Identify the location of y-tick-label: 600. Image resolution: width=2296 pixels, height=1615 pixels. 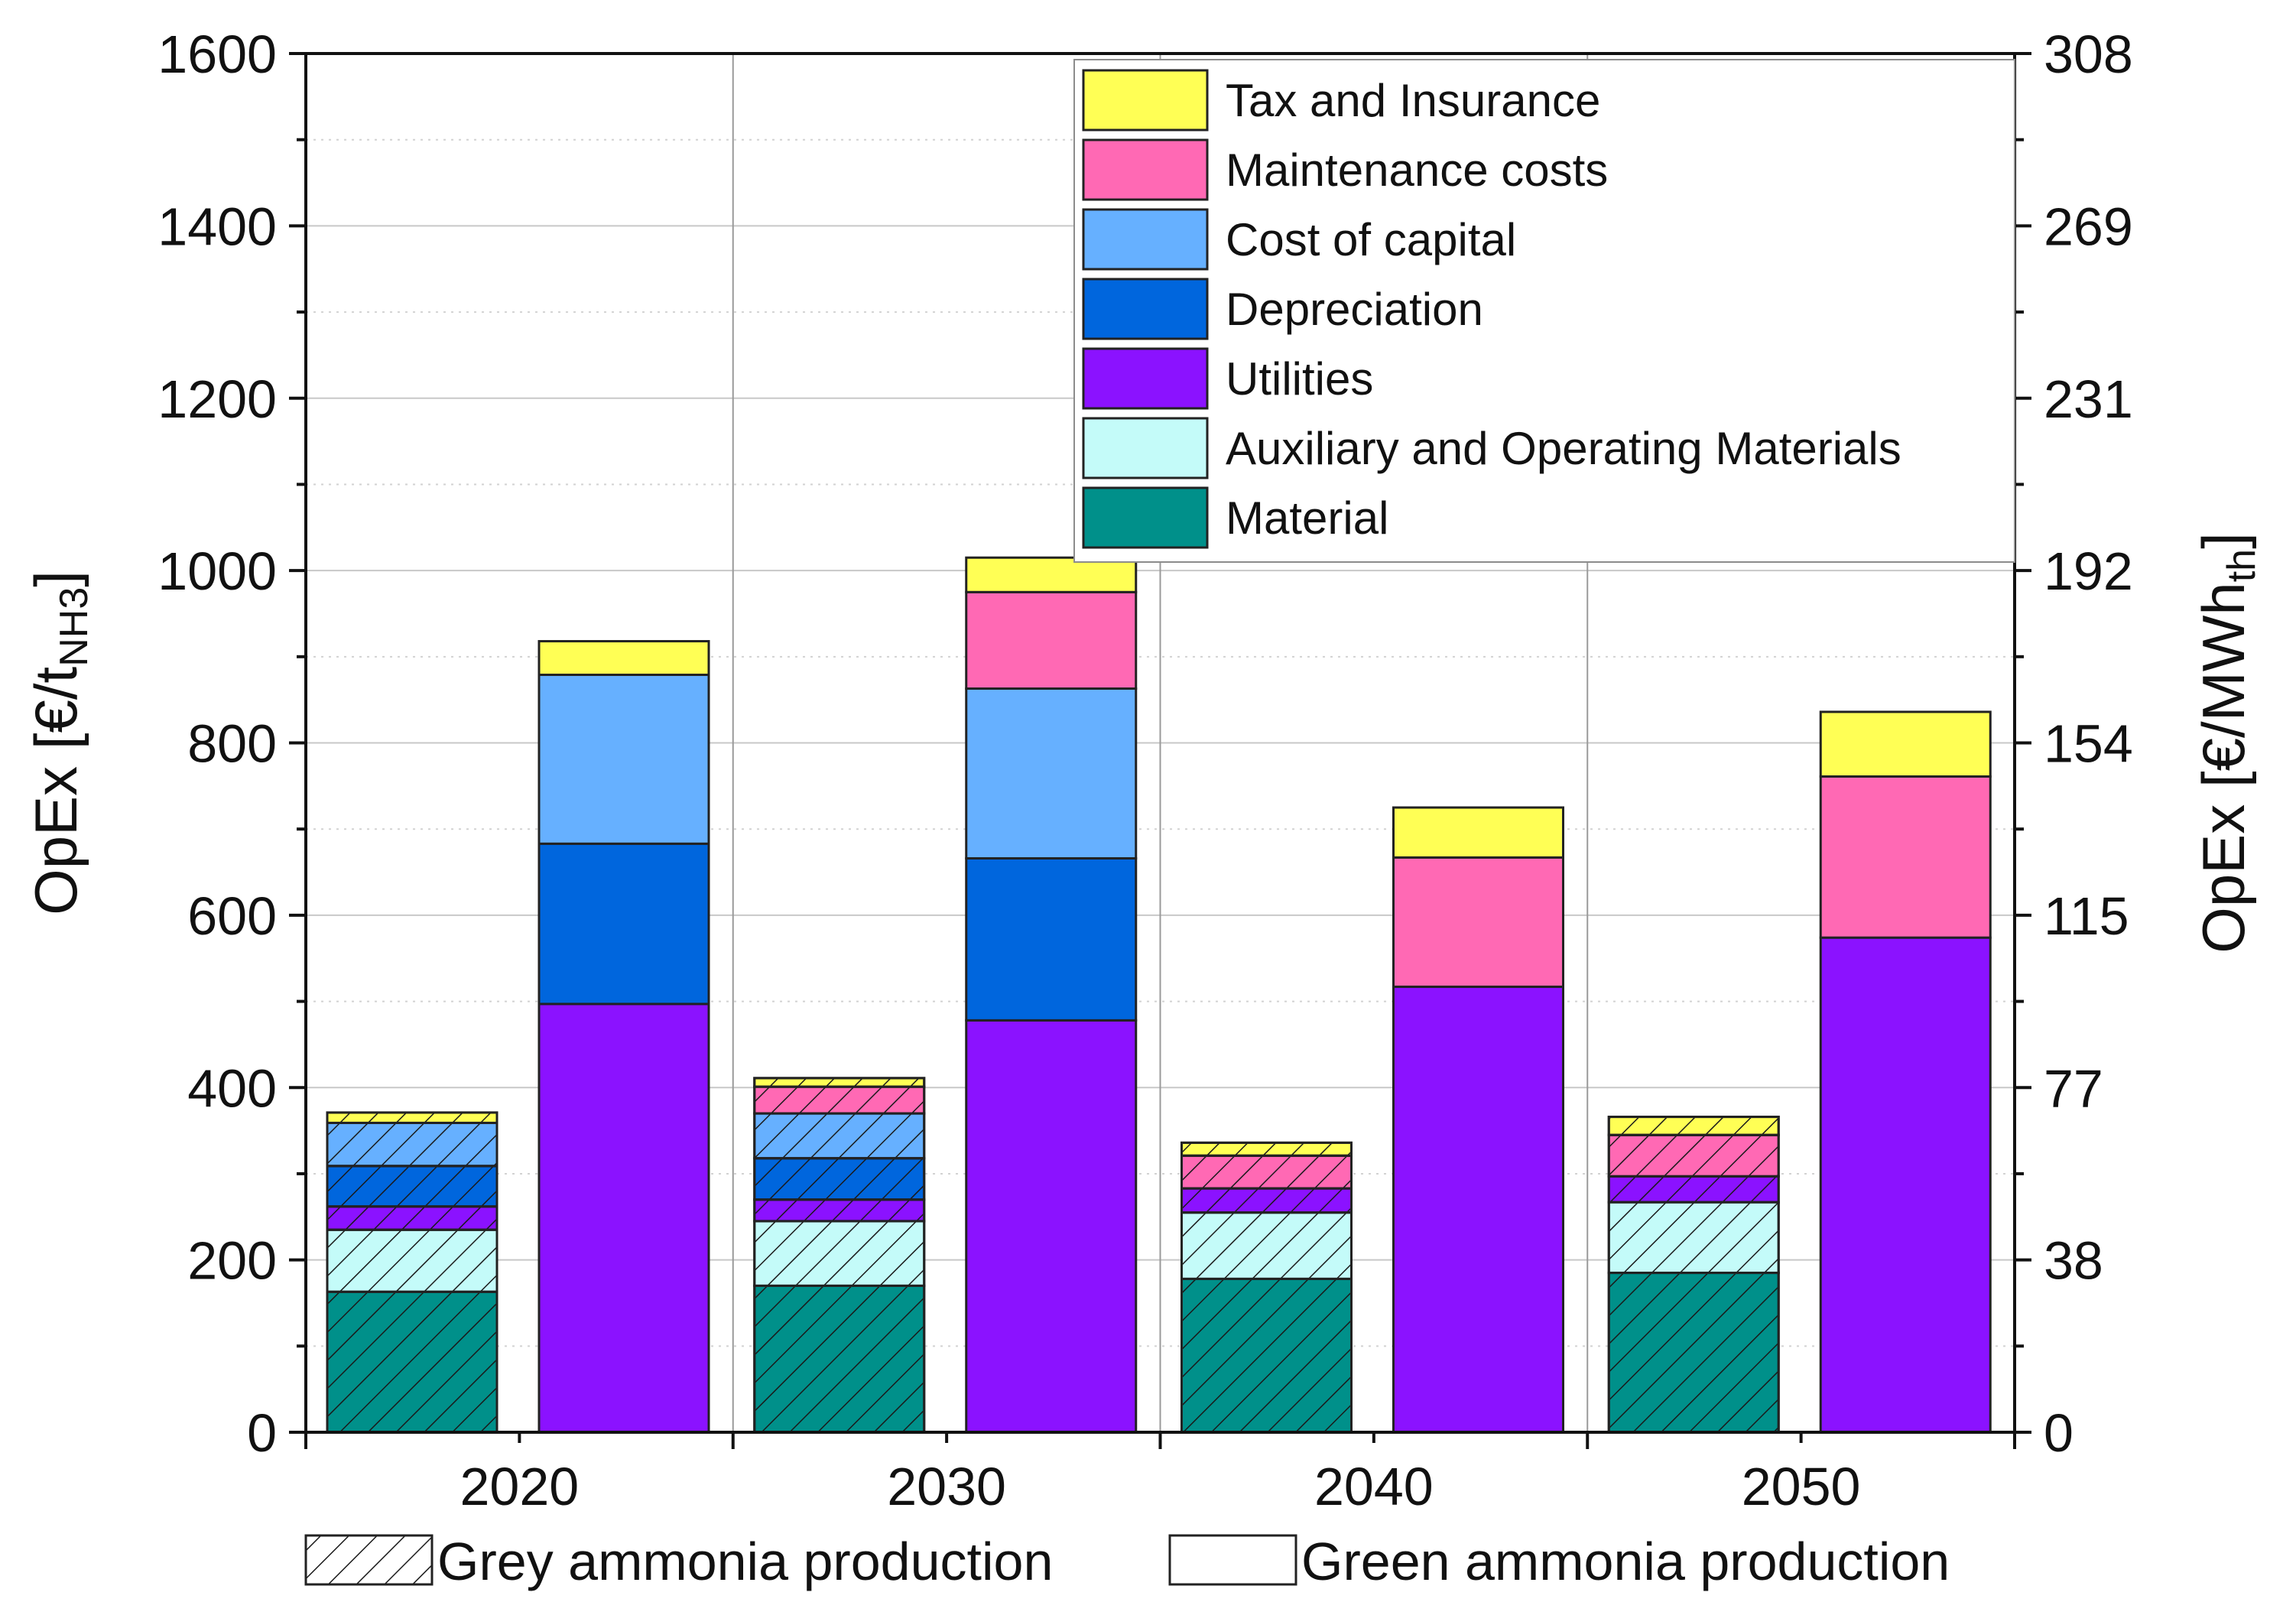
(232, 916).